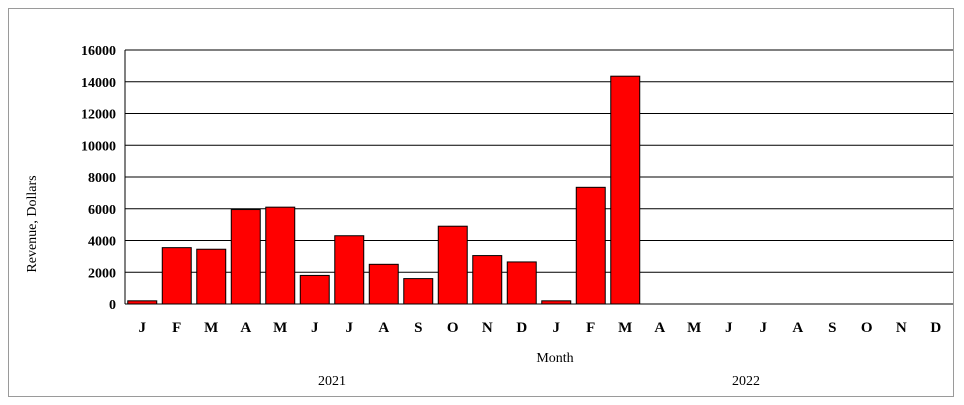 The width and height of the screenshot is (964, 405). Describe the element at coordinates (112, 305) in the screenshot. I see `y-tick-label: 0` at that location.